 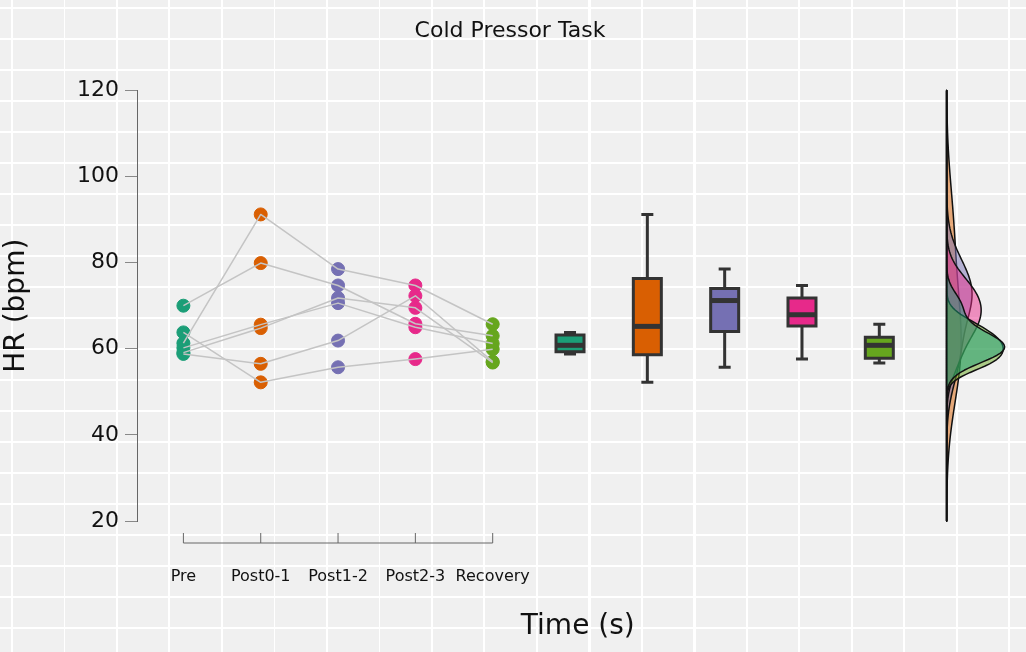 I want to click on y-tick-label: 40, so click(x=105, y=433).